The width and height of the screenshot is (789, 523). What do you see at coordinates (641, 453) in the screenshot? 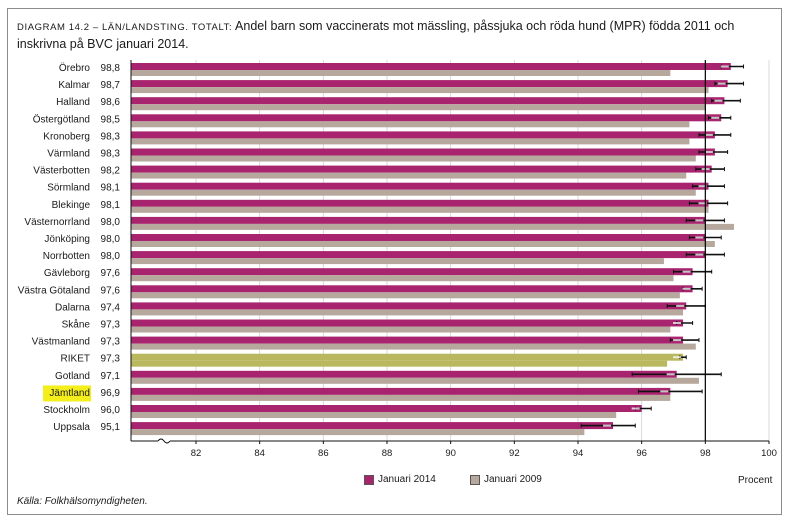
I see `x-tick-label: 96` at bounding box center [641, 453].